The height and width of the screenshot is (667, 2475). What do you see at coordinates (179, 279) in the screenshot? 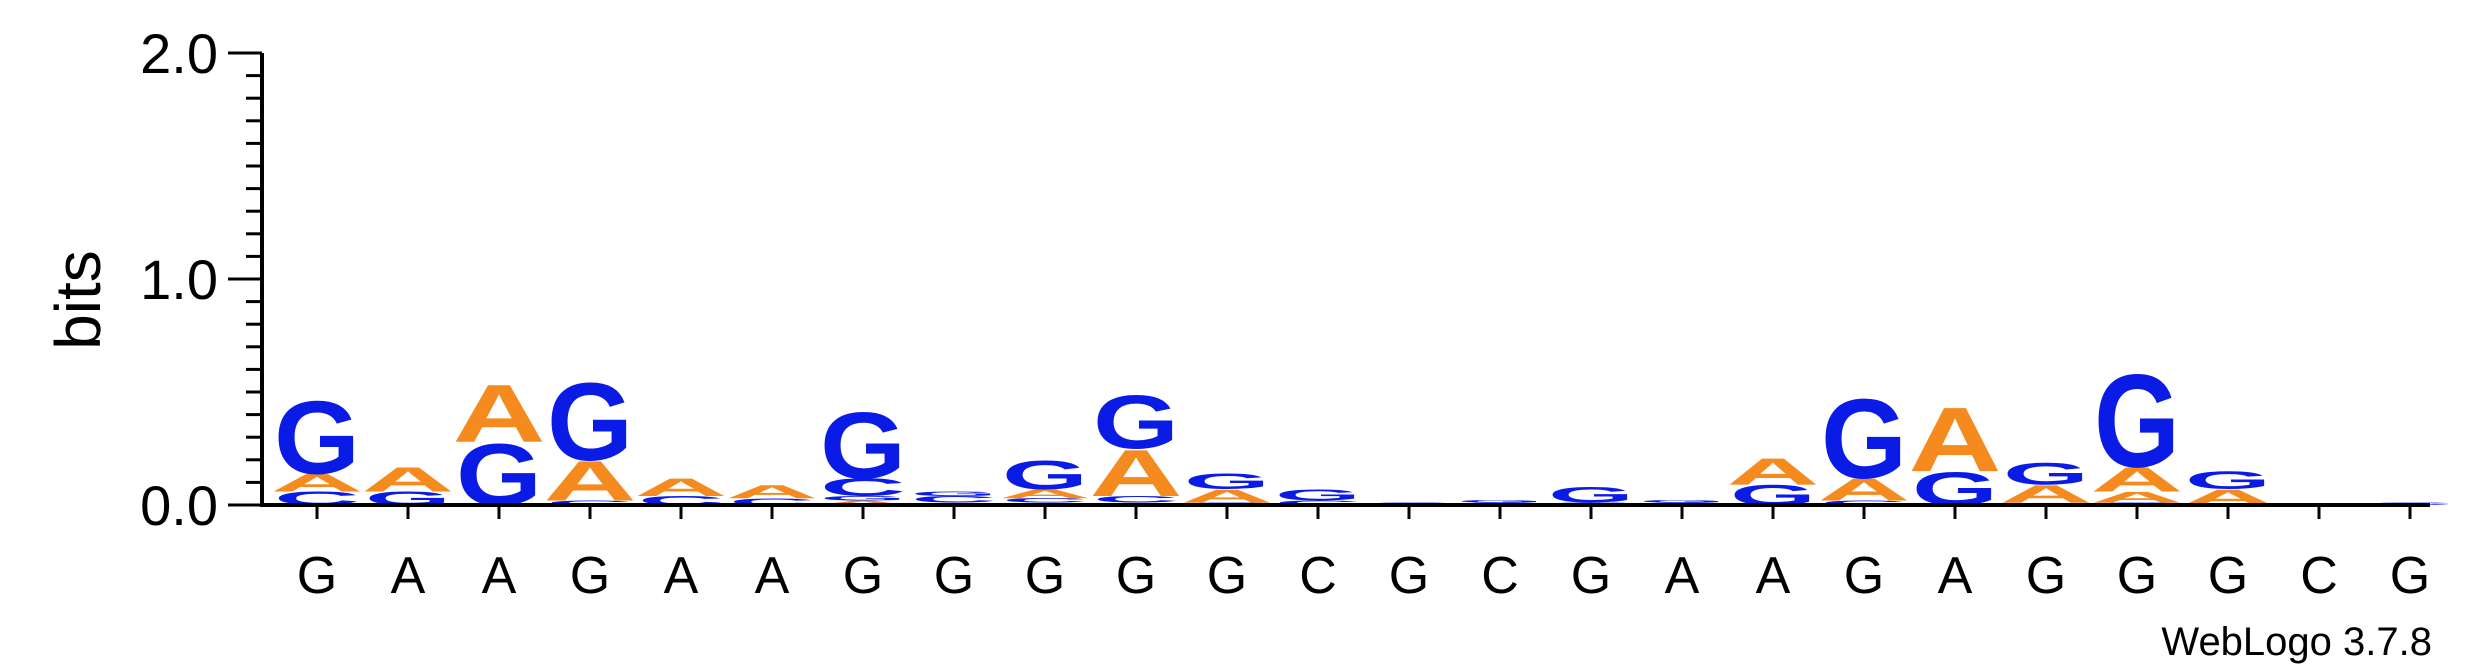
I see `y-tick-label: 1.0` at bounding box center [179, 279].